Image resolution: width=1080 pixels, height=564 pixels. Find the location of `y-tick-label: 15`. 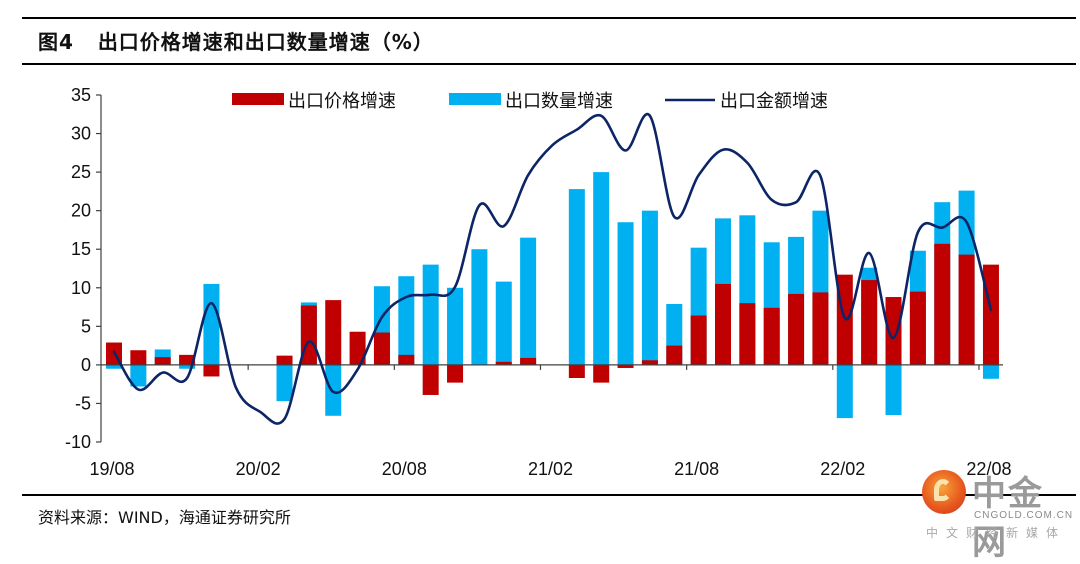

y-tick-label: 15 is located at coordinates (81, 249).